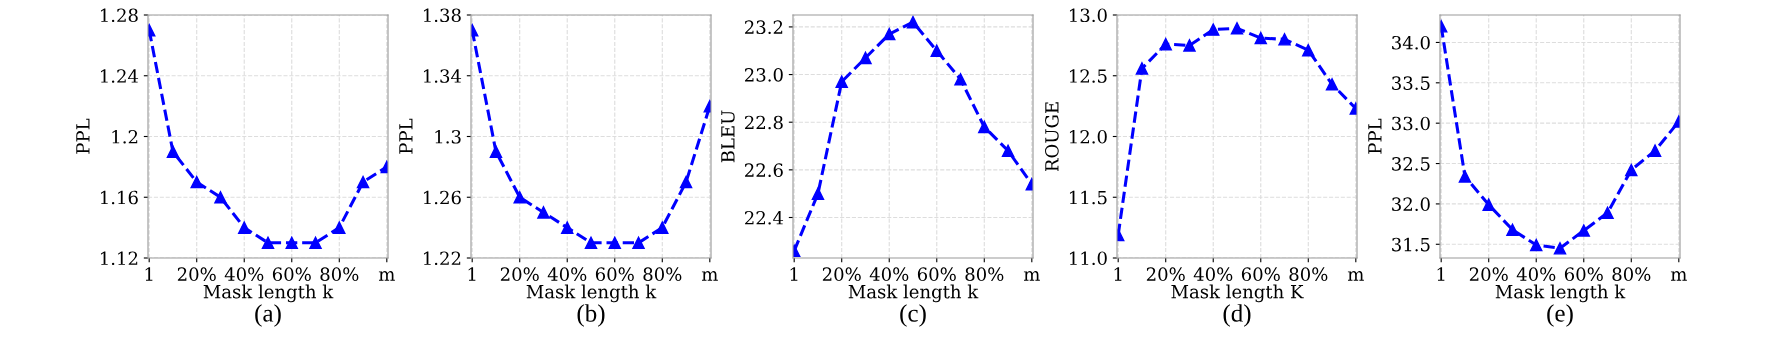 This screenshot has height=349, width=1767. What do you see at coordinates (763, 27) in the screenshot?
I see `y-tick-label: 23.2` at bounding box center [763, 27].